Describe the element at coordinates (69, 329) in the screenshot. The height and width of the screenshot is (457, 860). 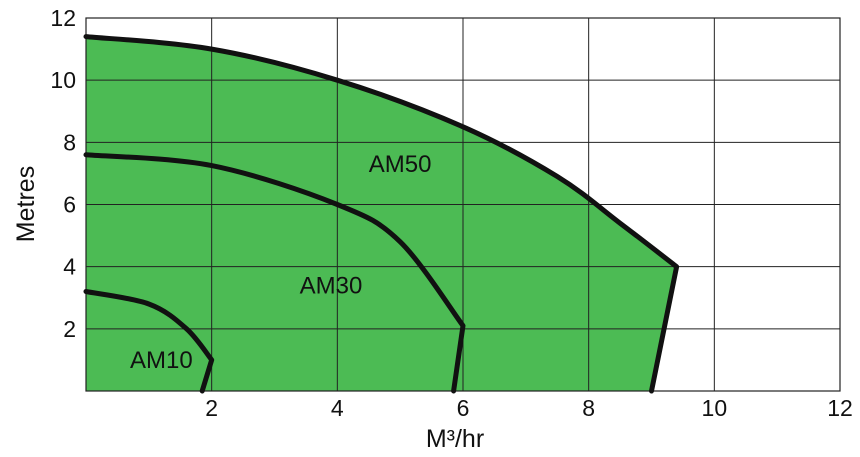
I see `y-tick-label: 2` at that location.